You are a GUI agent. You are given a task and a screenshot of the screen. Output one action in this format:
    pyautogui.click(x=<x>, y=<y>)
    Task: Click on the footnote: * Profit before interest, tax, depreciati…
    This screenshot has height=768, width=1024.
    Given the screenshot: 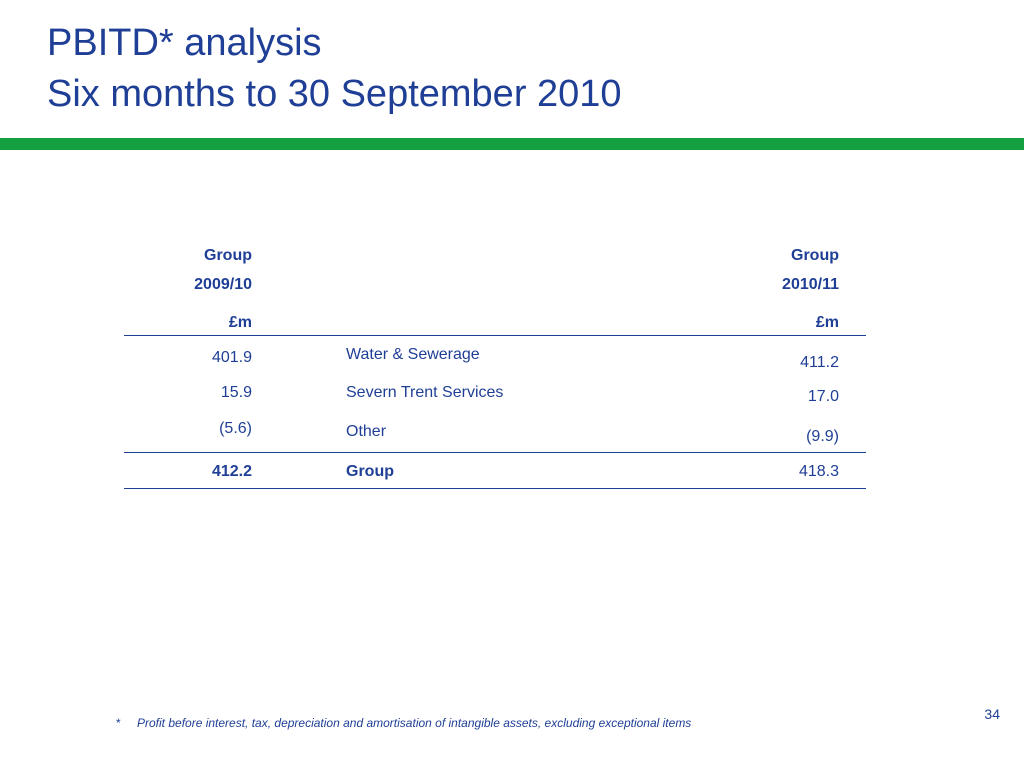 What is the action you would take?
    pyautogui.click(x=403, y=723)
    